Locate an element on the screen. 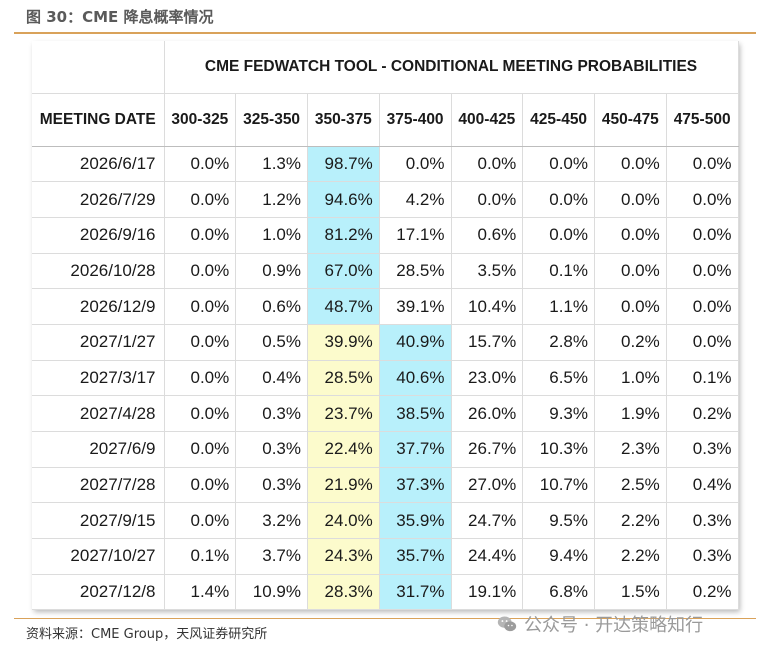 The image size is (768, 653). probability-cell: 98.7% is located at coordinates (343, 164).